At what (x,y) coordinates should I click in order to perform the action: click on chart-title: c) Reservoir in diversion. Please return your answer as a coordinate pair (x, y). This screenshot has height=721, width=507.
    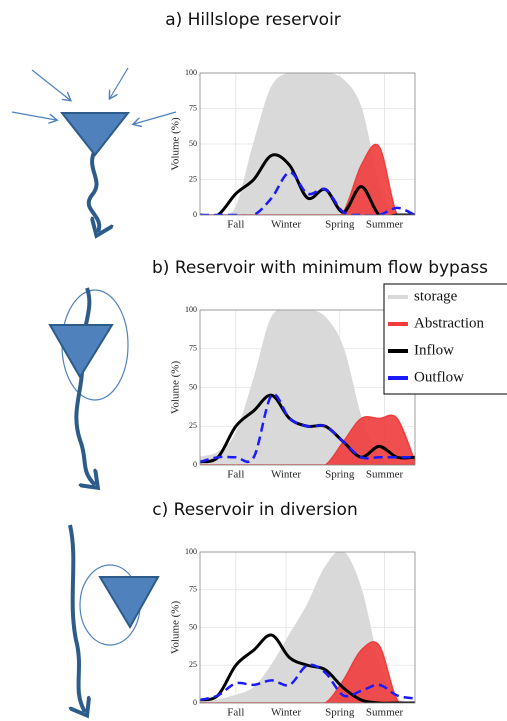
    Looking at the image, I should click on (254, 510).